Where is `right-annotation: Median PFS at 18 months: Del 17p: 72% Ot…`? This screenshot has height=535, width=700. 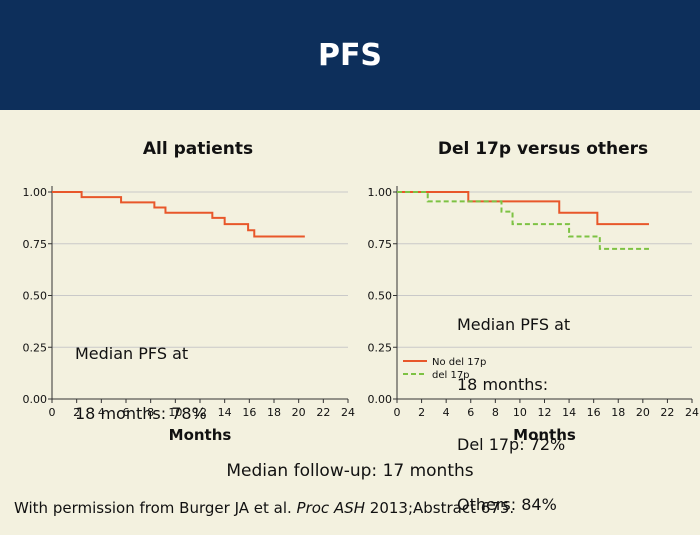 right-annotation: Median PFS at 18 months: Del 17p: 72% Ot… is located at coordinates (513, 405).